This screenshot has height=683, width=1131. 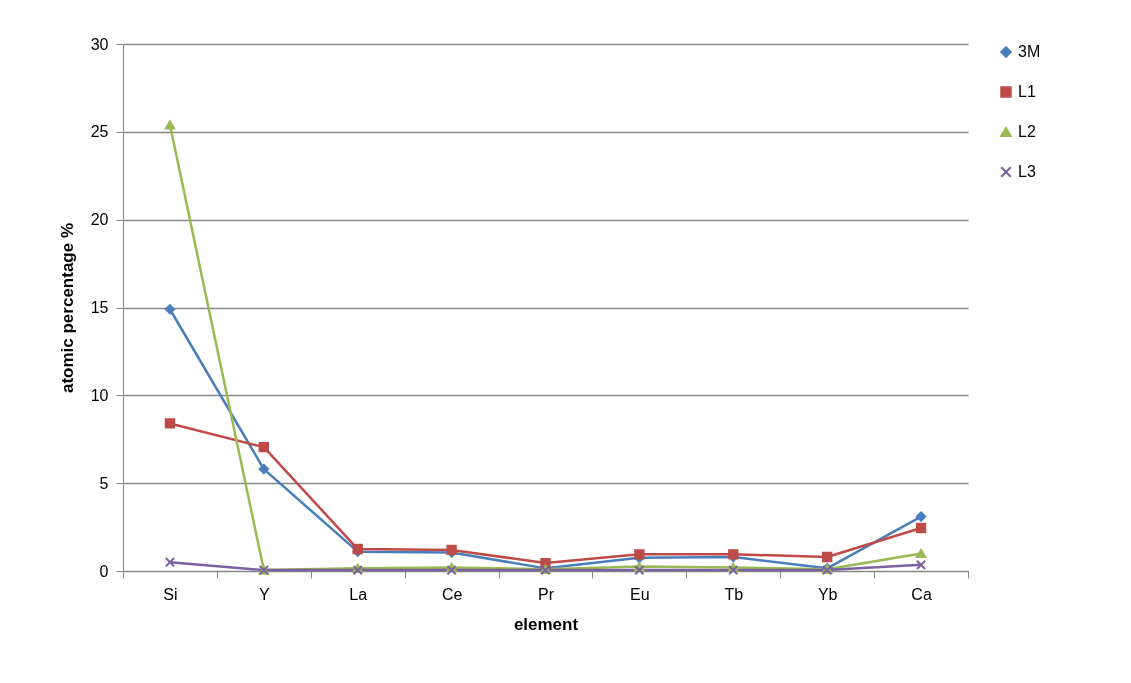 I want to click on legend-label: L1, so click(x=1027, y=91).